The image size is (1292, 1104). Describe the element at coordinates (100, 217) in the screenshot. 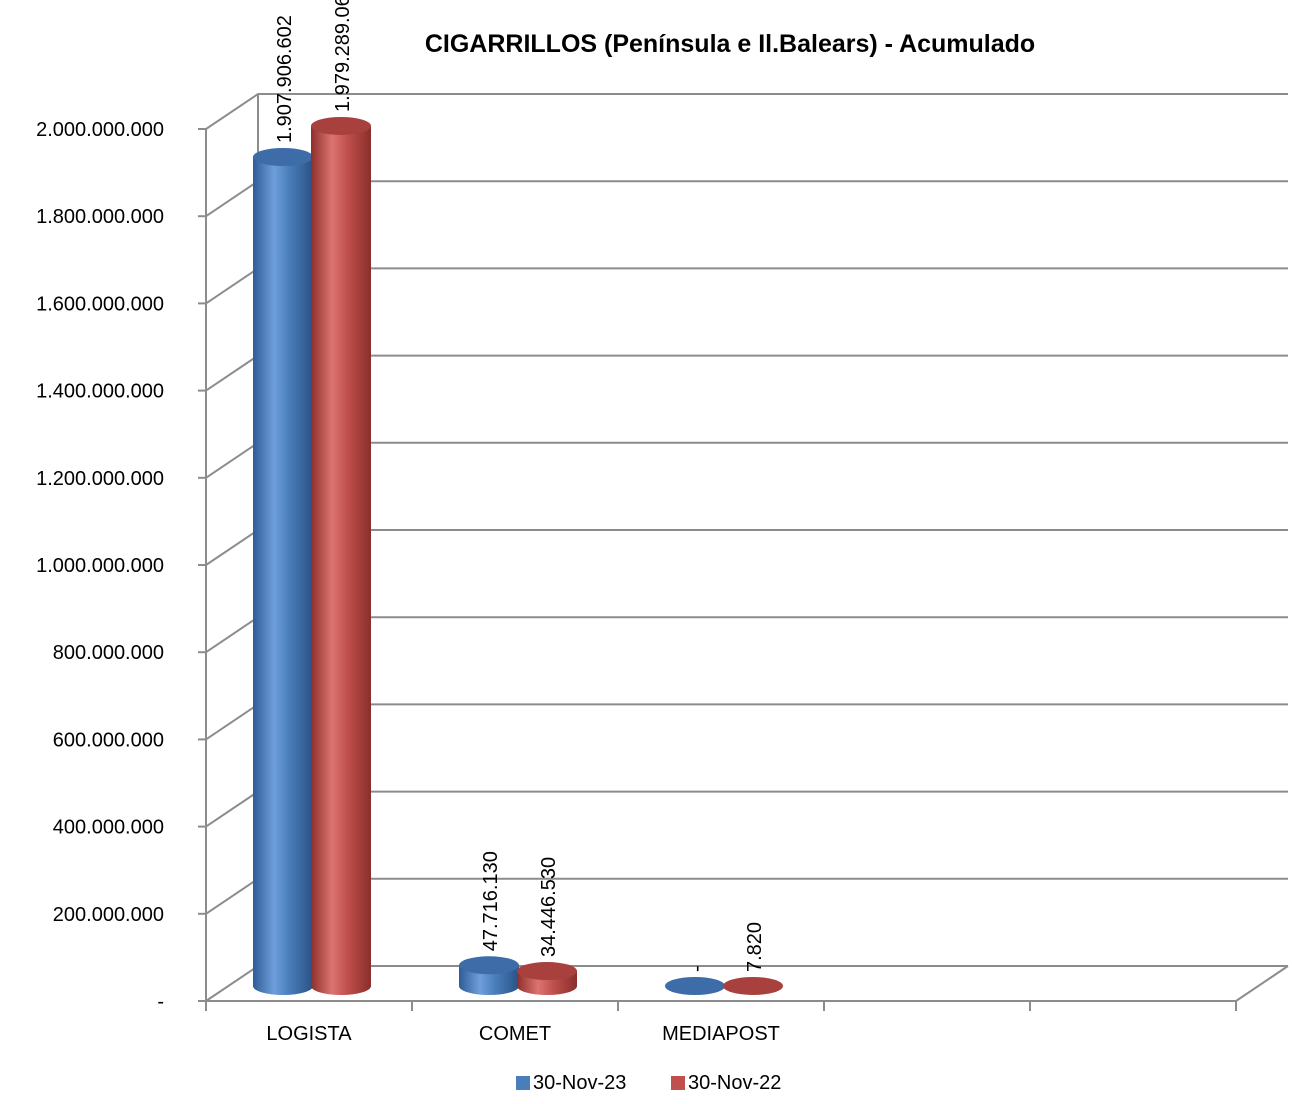

I see `y-tick-label: 1.800.000.000` at that location.